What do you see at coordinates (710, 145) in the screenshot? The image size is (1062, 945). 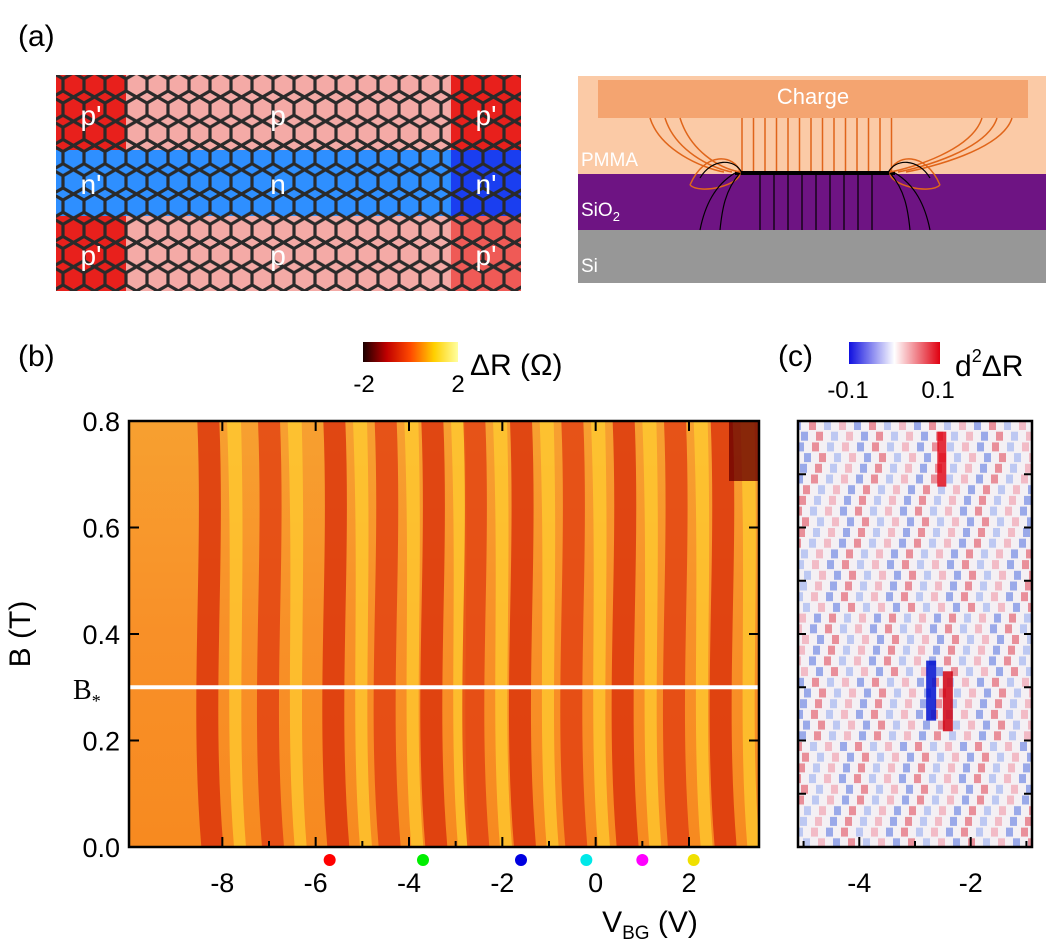 I see `field-line-curved` at bounding box center [710, 145].